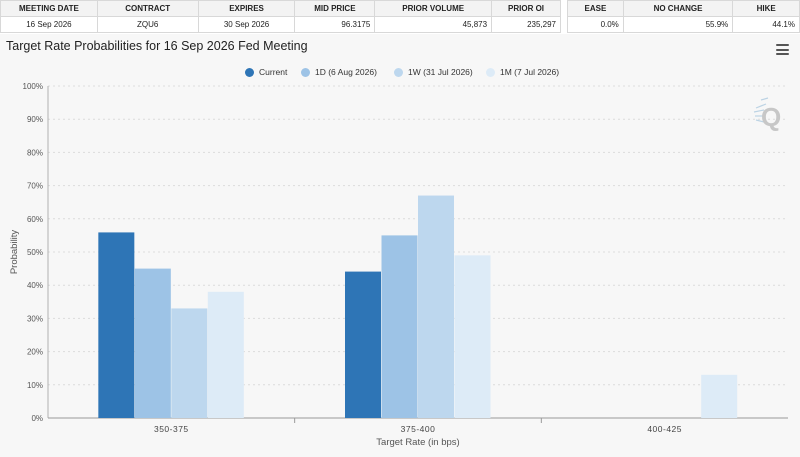  I want to click on cell-no-change: 55.9%, so click(678, 24).